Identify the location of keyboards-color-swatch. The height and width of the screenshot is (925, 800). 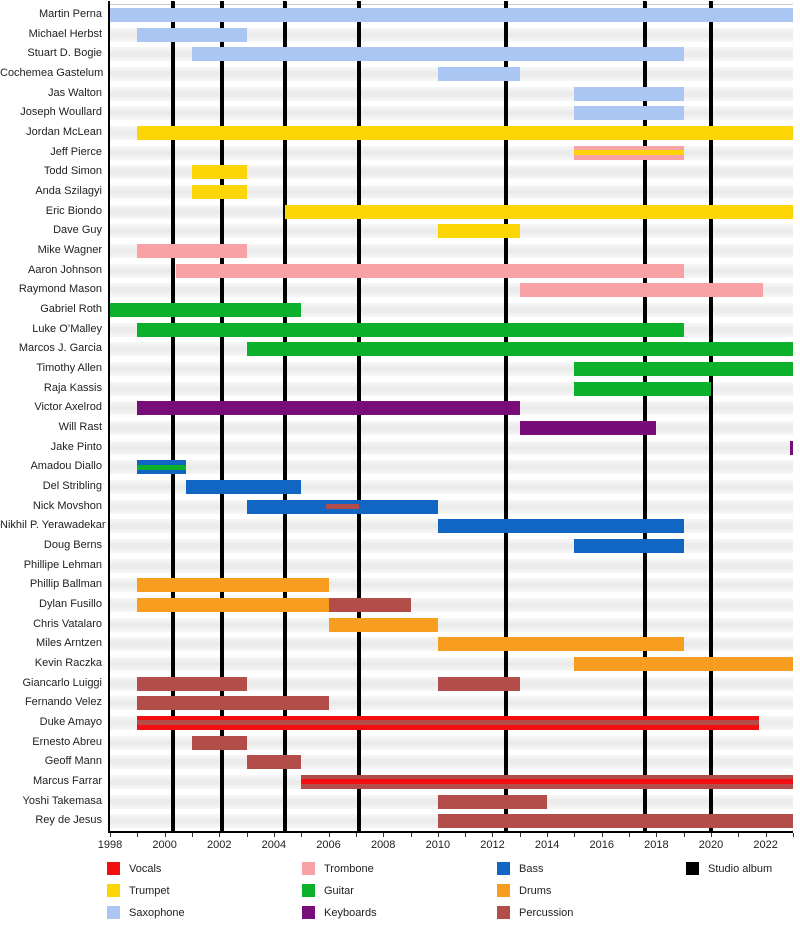
(308, 912).